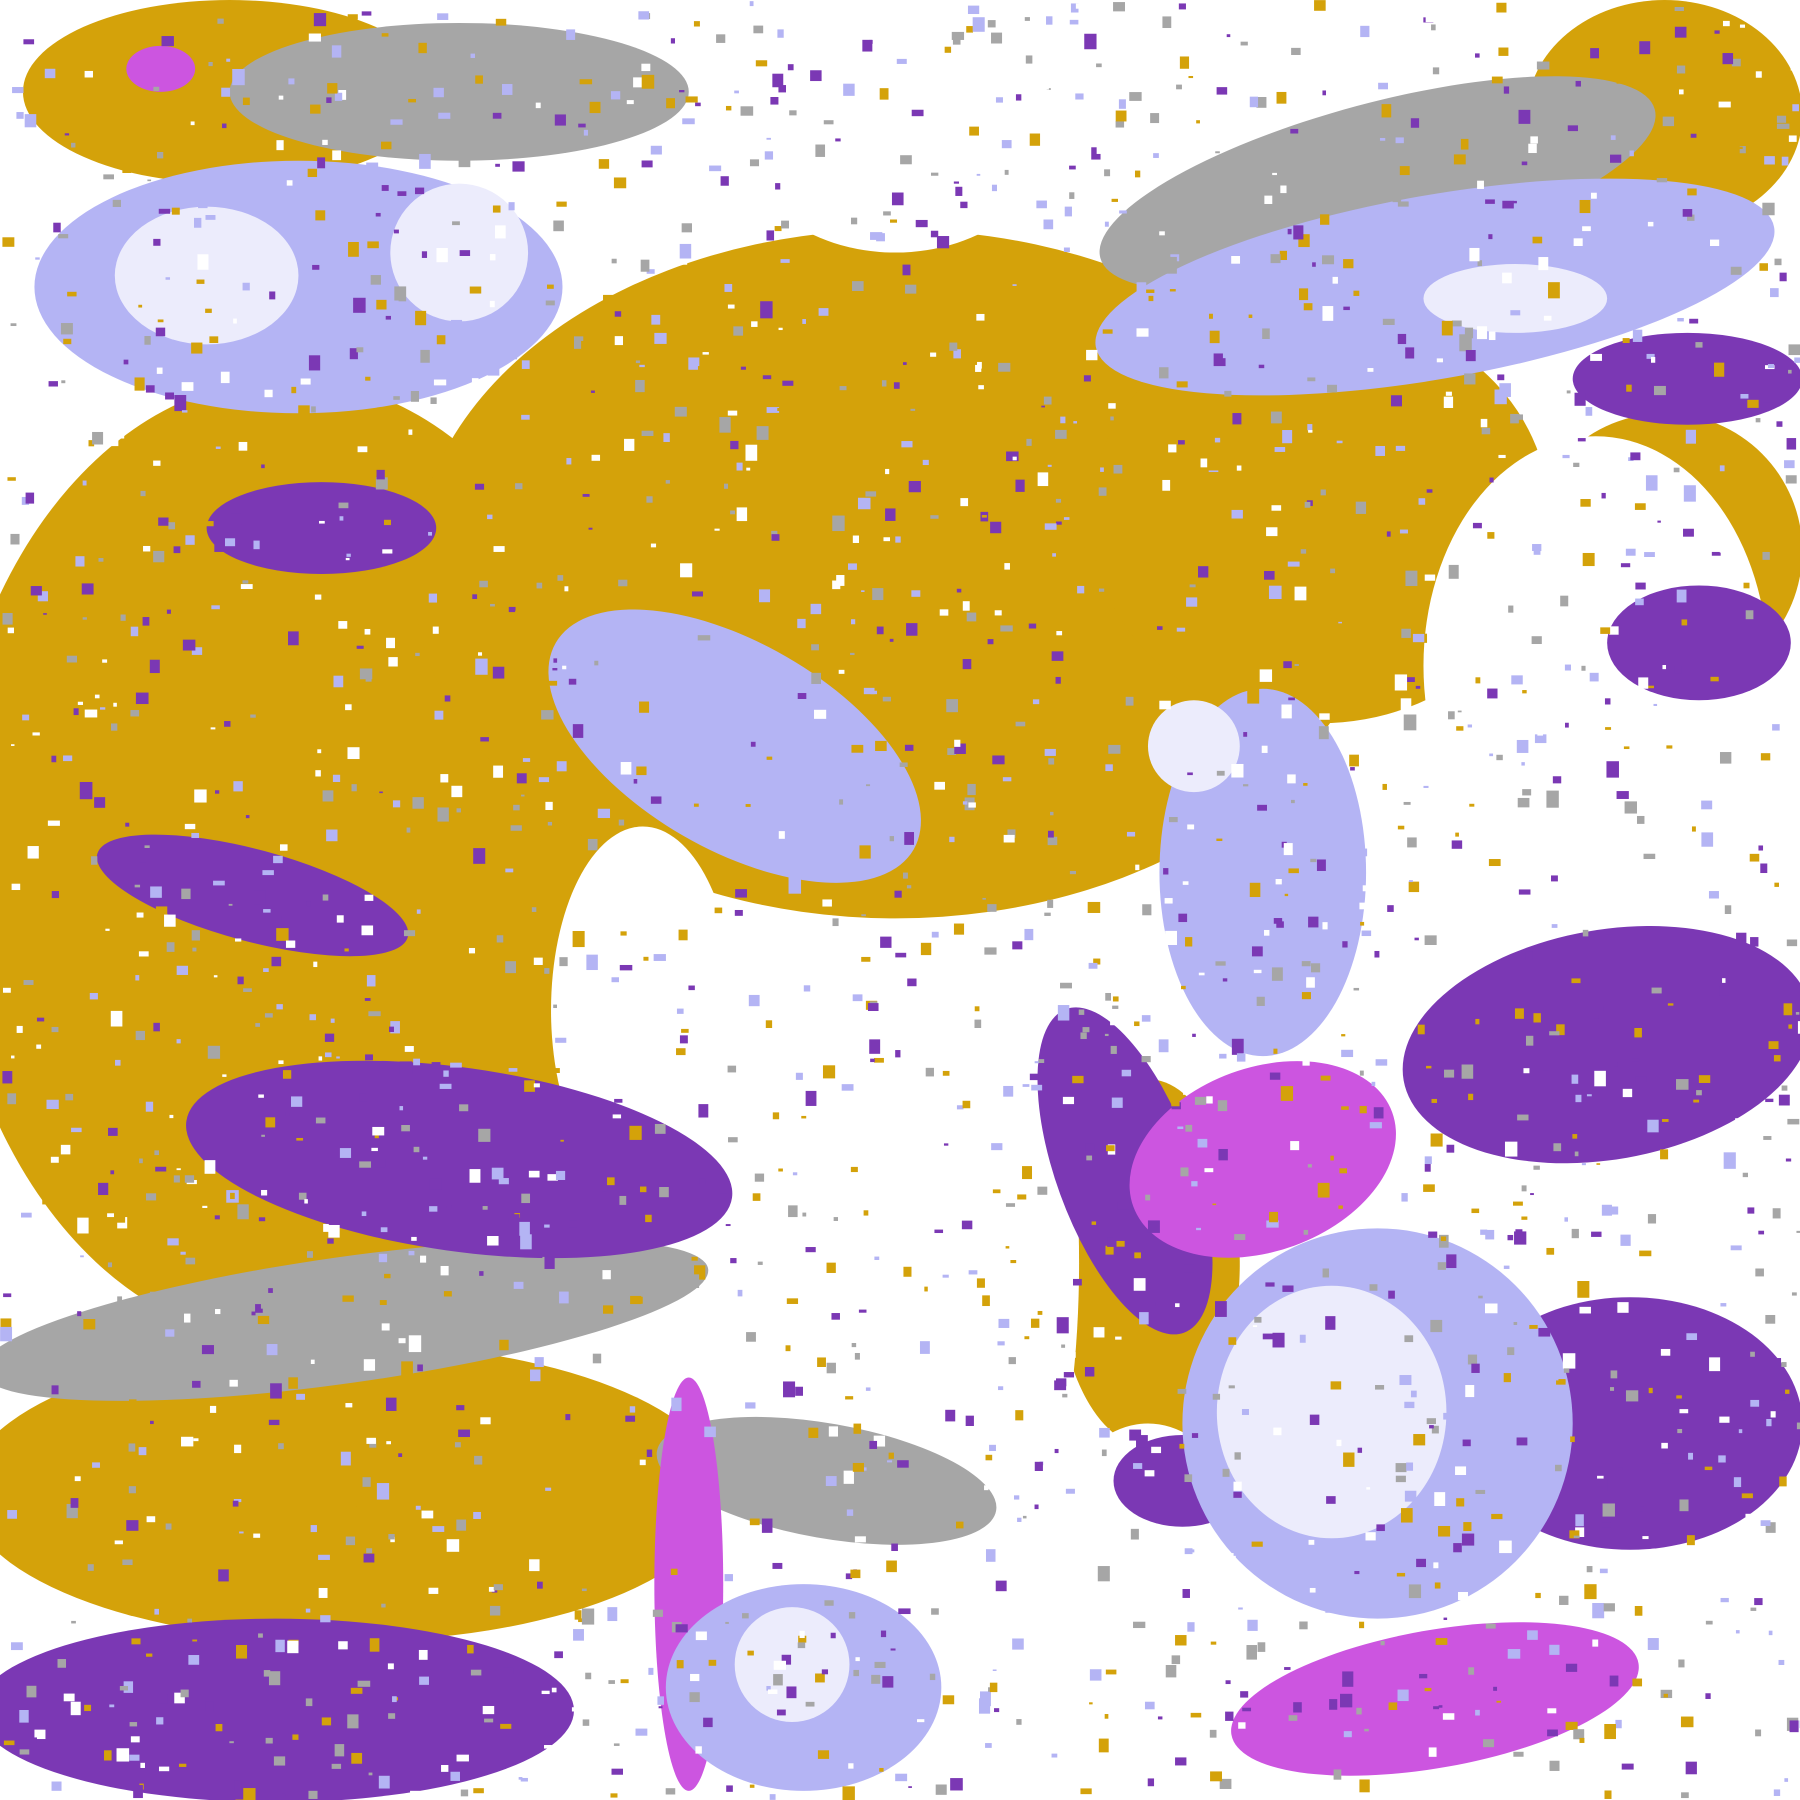 Image resolution: width=1800 pixels, height=1800 pixels. I want to click on stratiform-region, so click(1699, 643).